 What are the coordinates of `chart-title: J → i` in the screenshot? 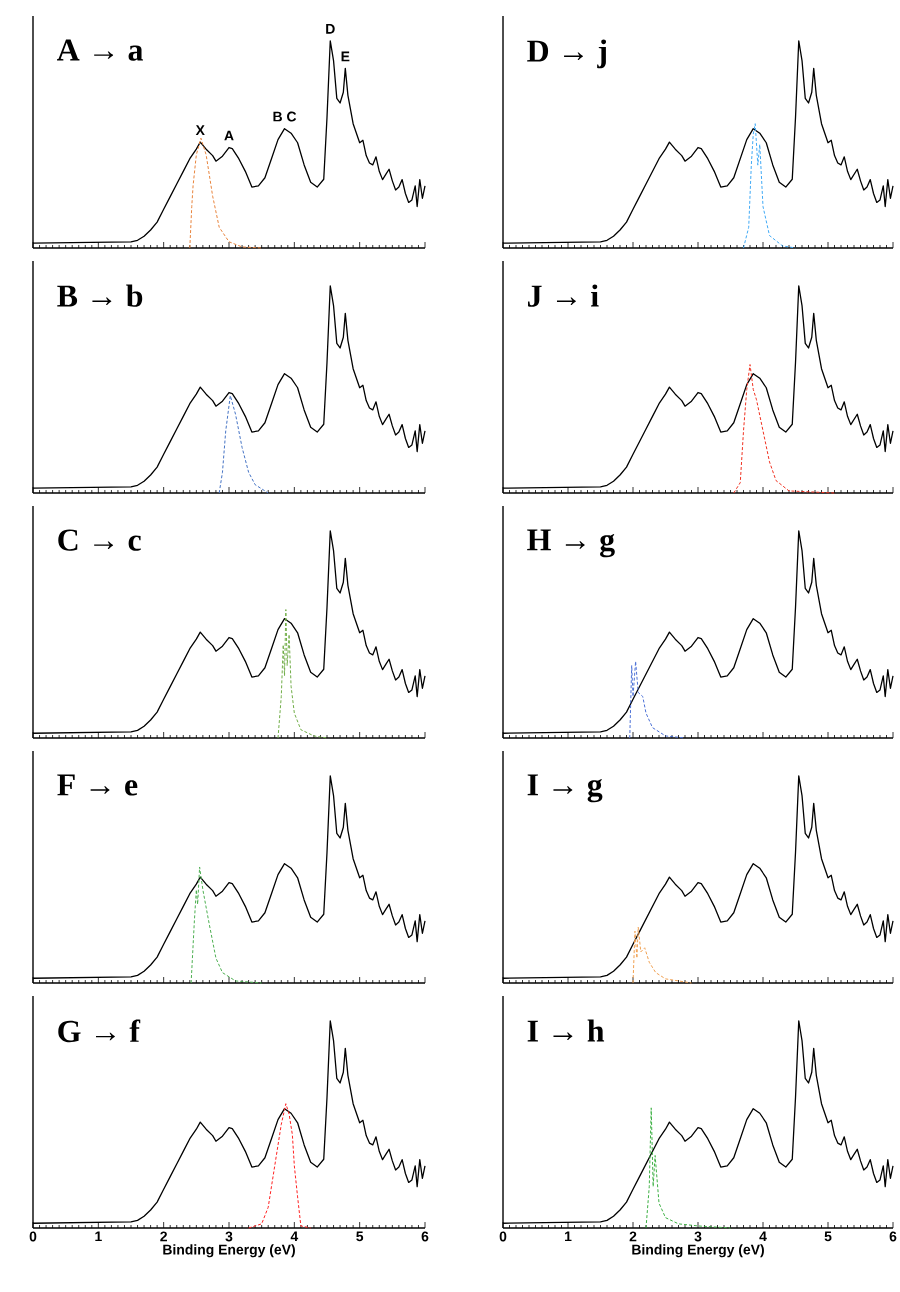 It's located at (563, 295).